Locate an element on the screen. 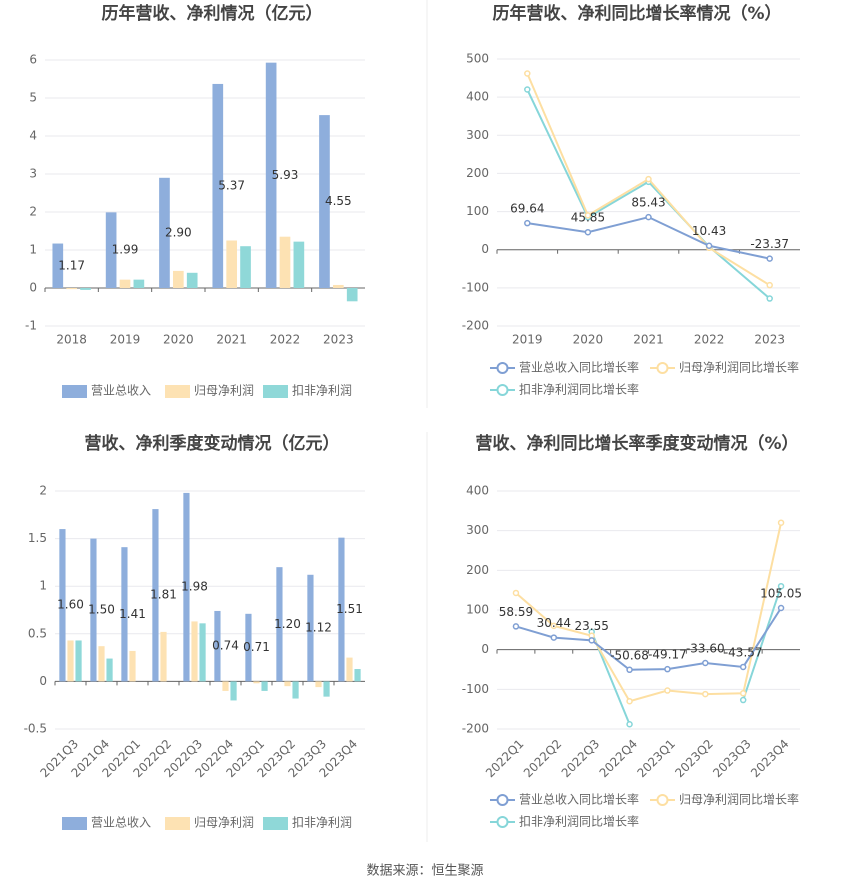 This screenshot has height=891, width=850. chart-title: 营收、净利同比增长率季度变动情况（%） is located at coordinates (636, 443).